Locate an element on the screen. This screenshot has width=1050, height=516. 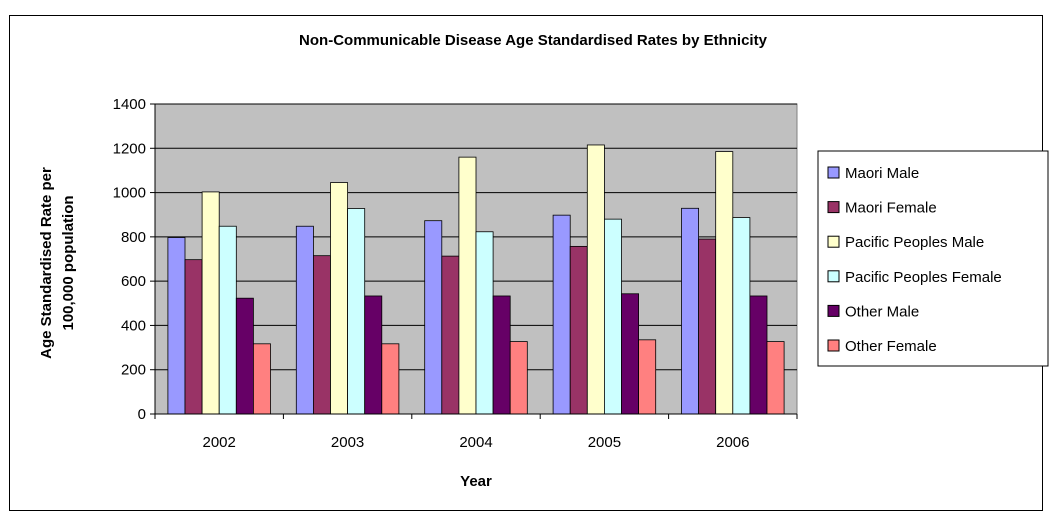
x-axis-label: Year is located at coordinates (476, 481).